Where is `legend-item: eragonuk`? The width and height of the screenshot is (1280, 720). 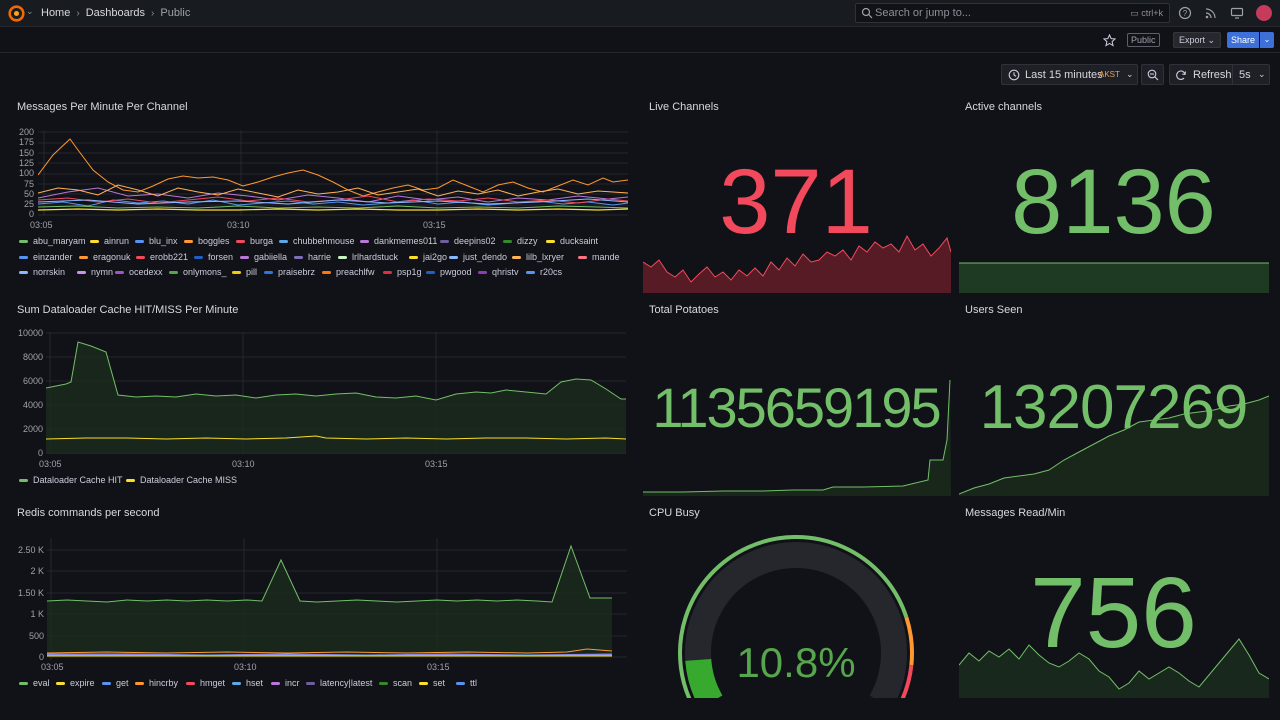 legend-item: eragonuk is located at coordinates (105, 257).